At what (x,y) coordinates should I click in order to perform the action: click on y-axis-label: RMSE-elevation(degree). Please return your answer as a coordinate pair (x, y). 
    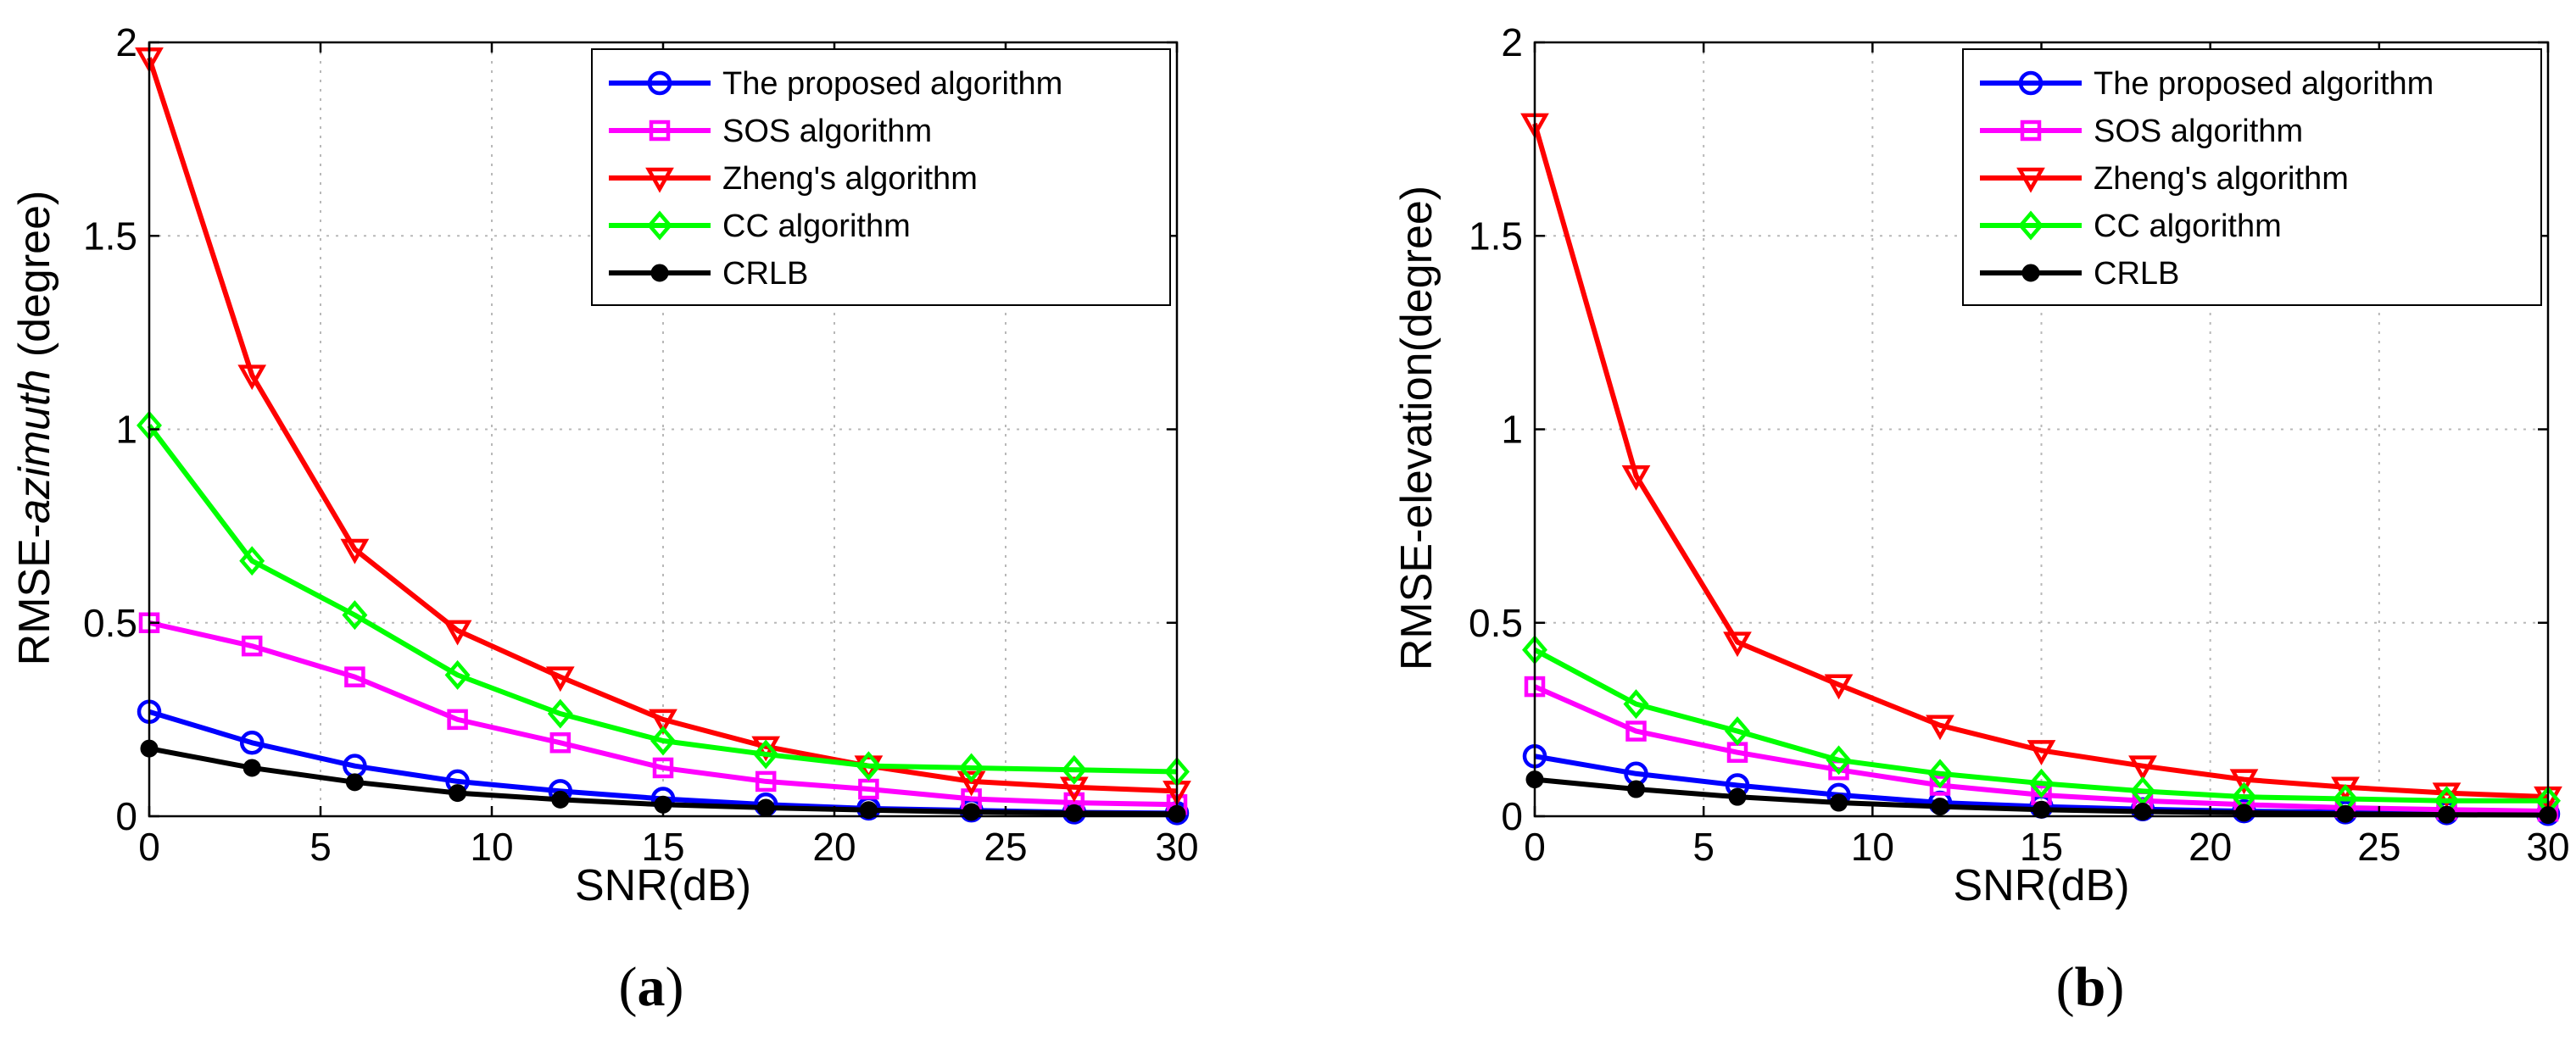
    Looking at the image, I should click on (1416, 428).